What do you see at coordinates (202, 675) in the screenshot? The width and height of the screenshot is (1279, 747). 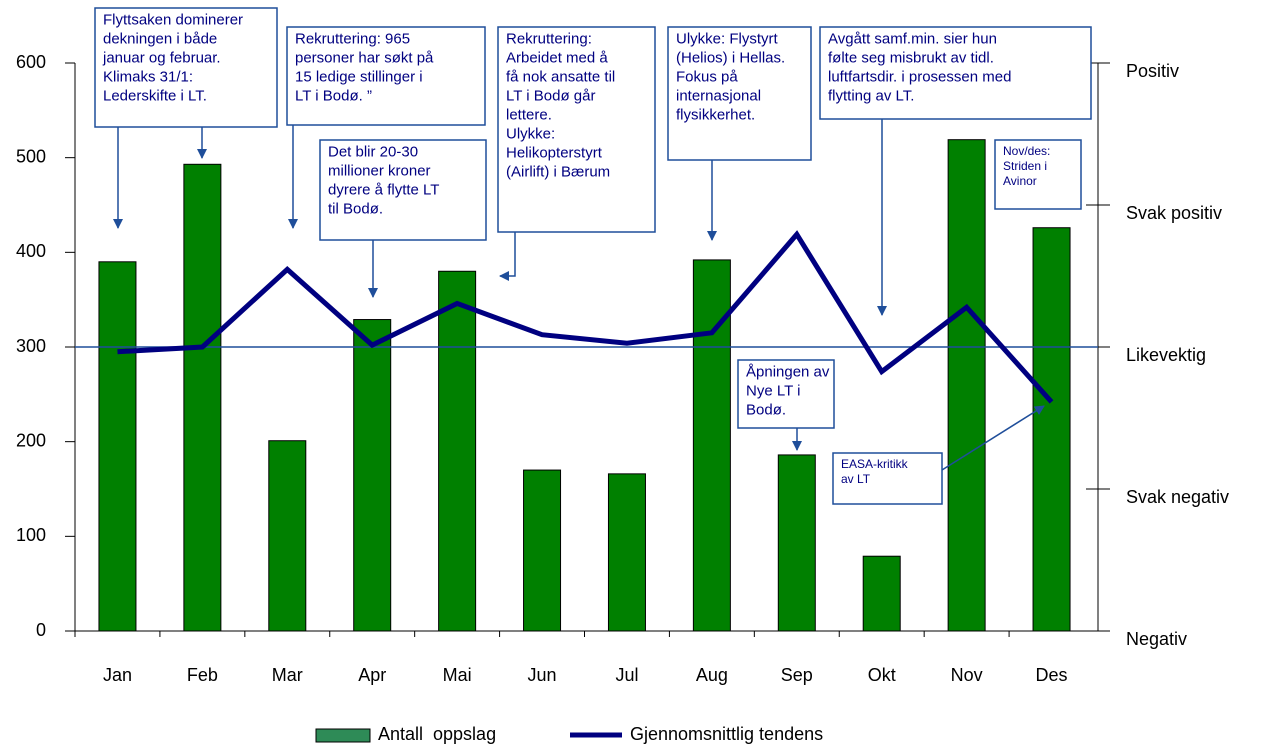 I see `x-tick-label: Feb` at bounding box center [202, 675].